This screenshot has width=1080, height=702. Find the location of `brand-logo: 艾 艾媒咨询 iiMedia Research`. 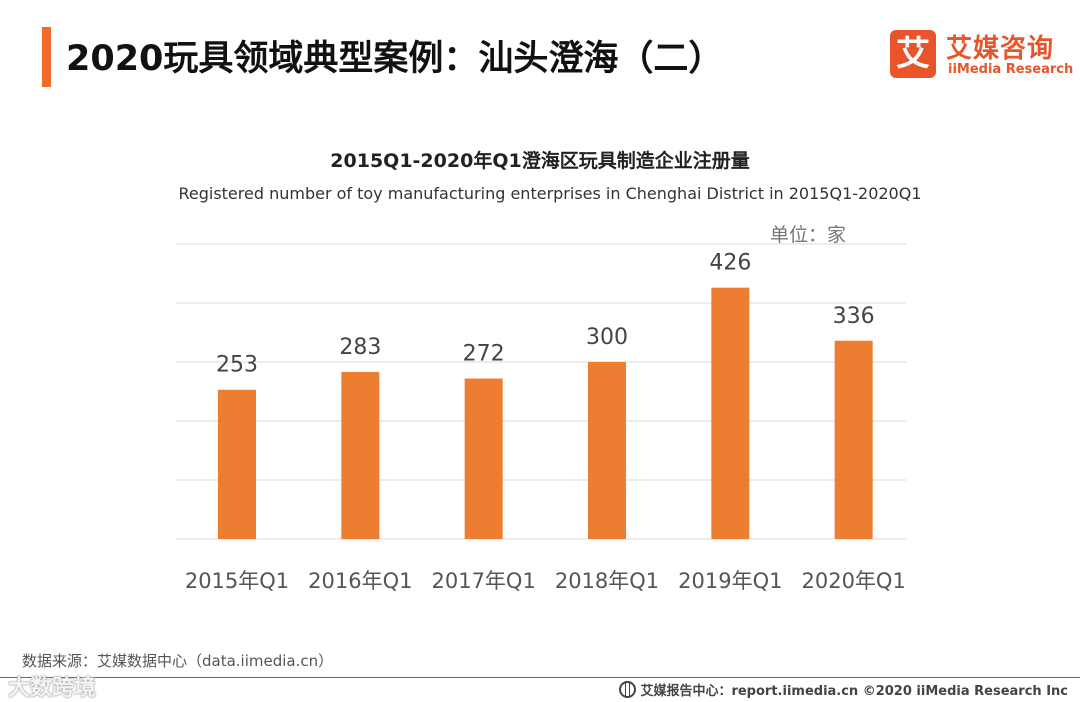

brand-logo: 艾 艾媒咨询 iiMedia Research is located at coordinates (982, 56).